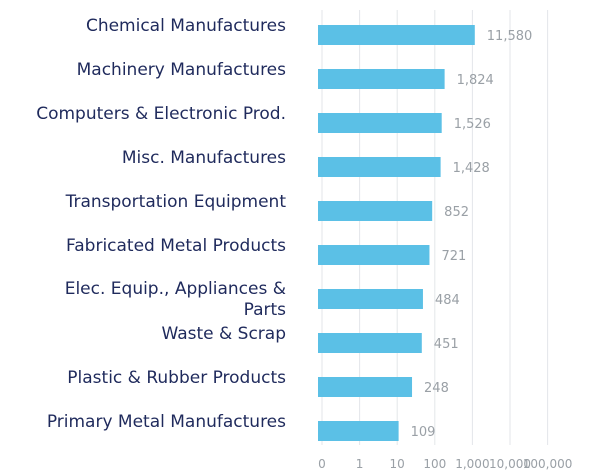  I want to click on category-label: Transportation Equipment, so click(176, 202).